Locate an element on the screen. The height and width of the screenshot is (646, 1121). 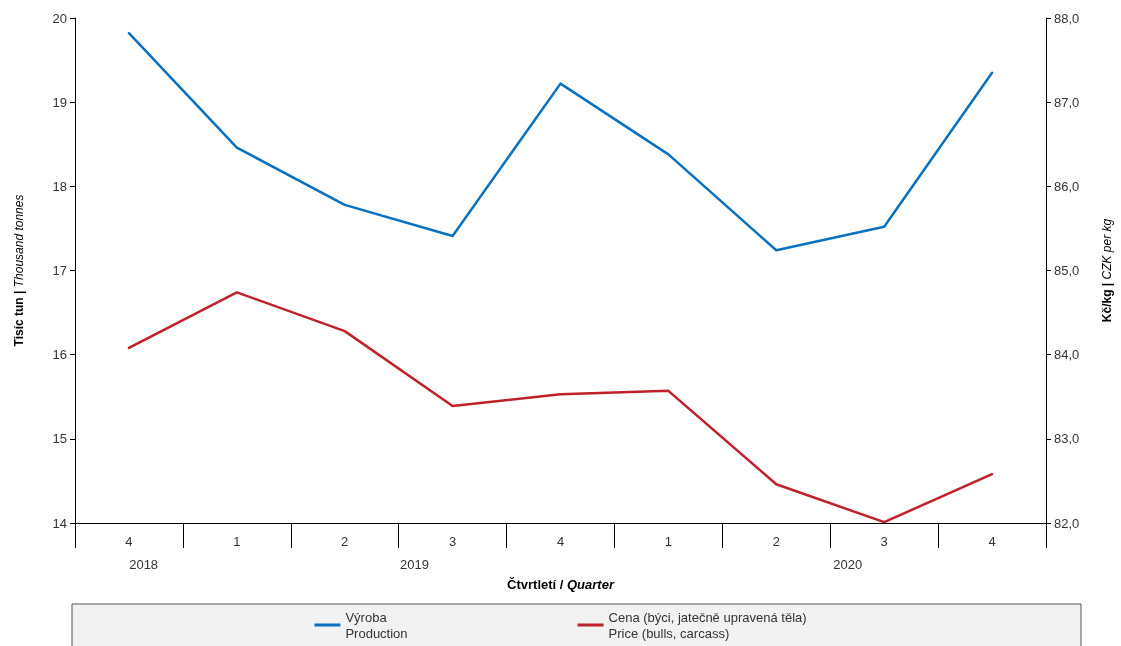
legend-label: Cena (býci, jatečně upravená těla) Price (bulls, carcass) is located at coordinates (707, 625).